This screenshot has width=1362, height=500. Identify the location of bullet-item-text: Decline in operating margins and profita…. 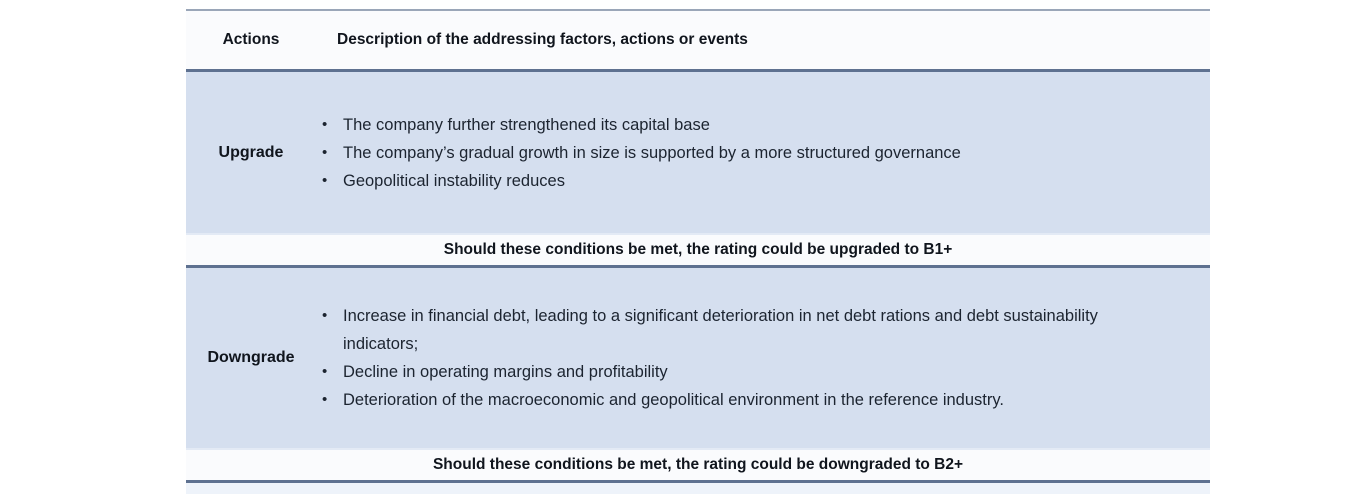
(505, 372).